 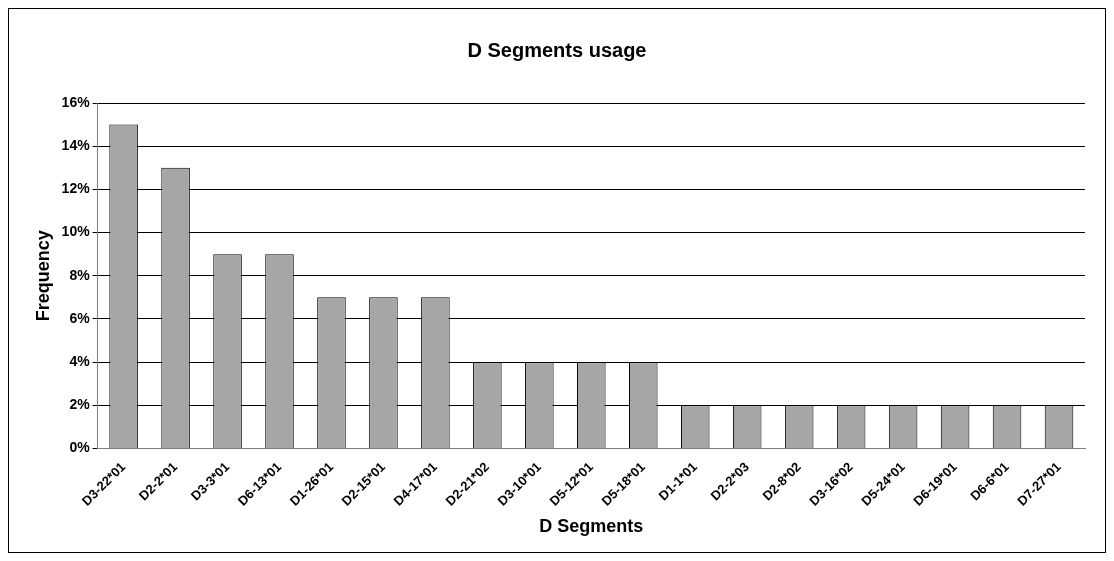 I want to click on y-tick-label: 14%, so click(x=76, y=145).